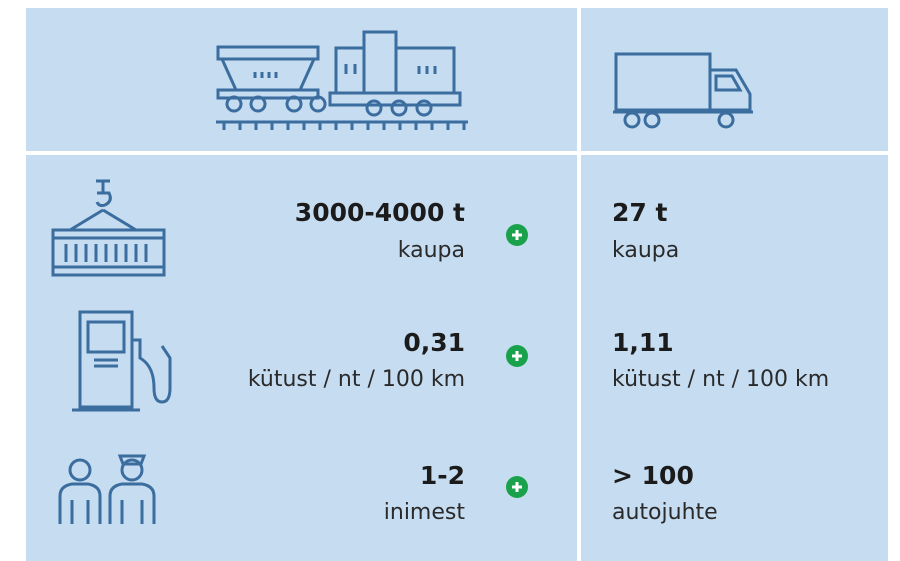 The height and width of the screenshot is (561, 900). What do you see at coordinates (721, 379) in the screenshot?
I see `road-unit: kütust / nt / 100 km` at bounding box center [721, 379].